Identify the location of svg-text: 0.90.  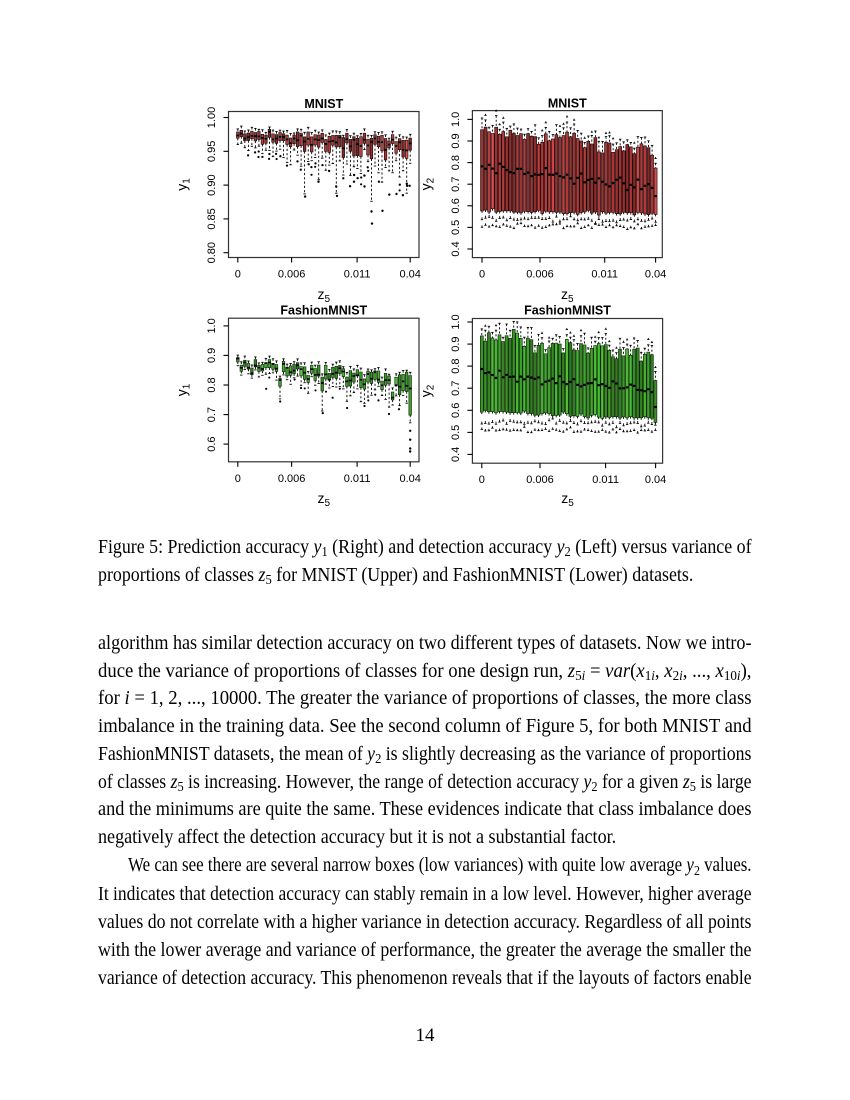
(212, 184).